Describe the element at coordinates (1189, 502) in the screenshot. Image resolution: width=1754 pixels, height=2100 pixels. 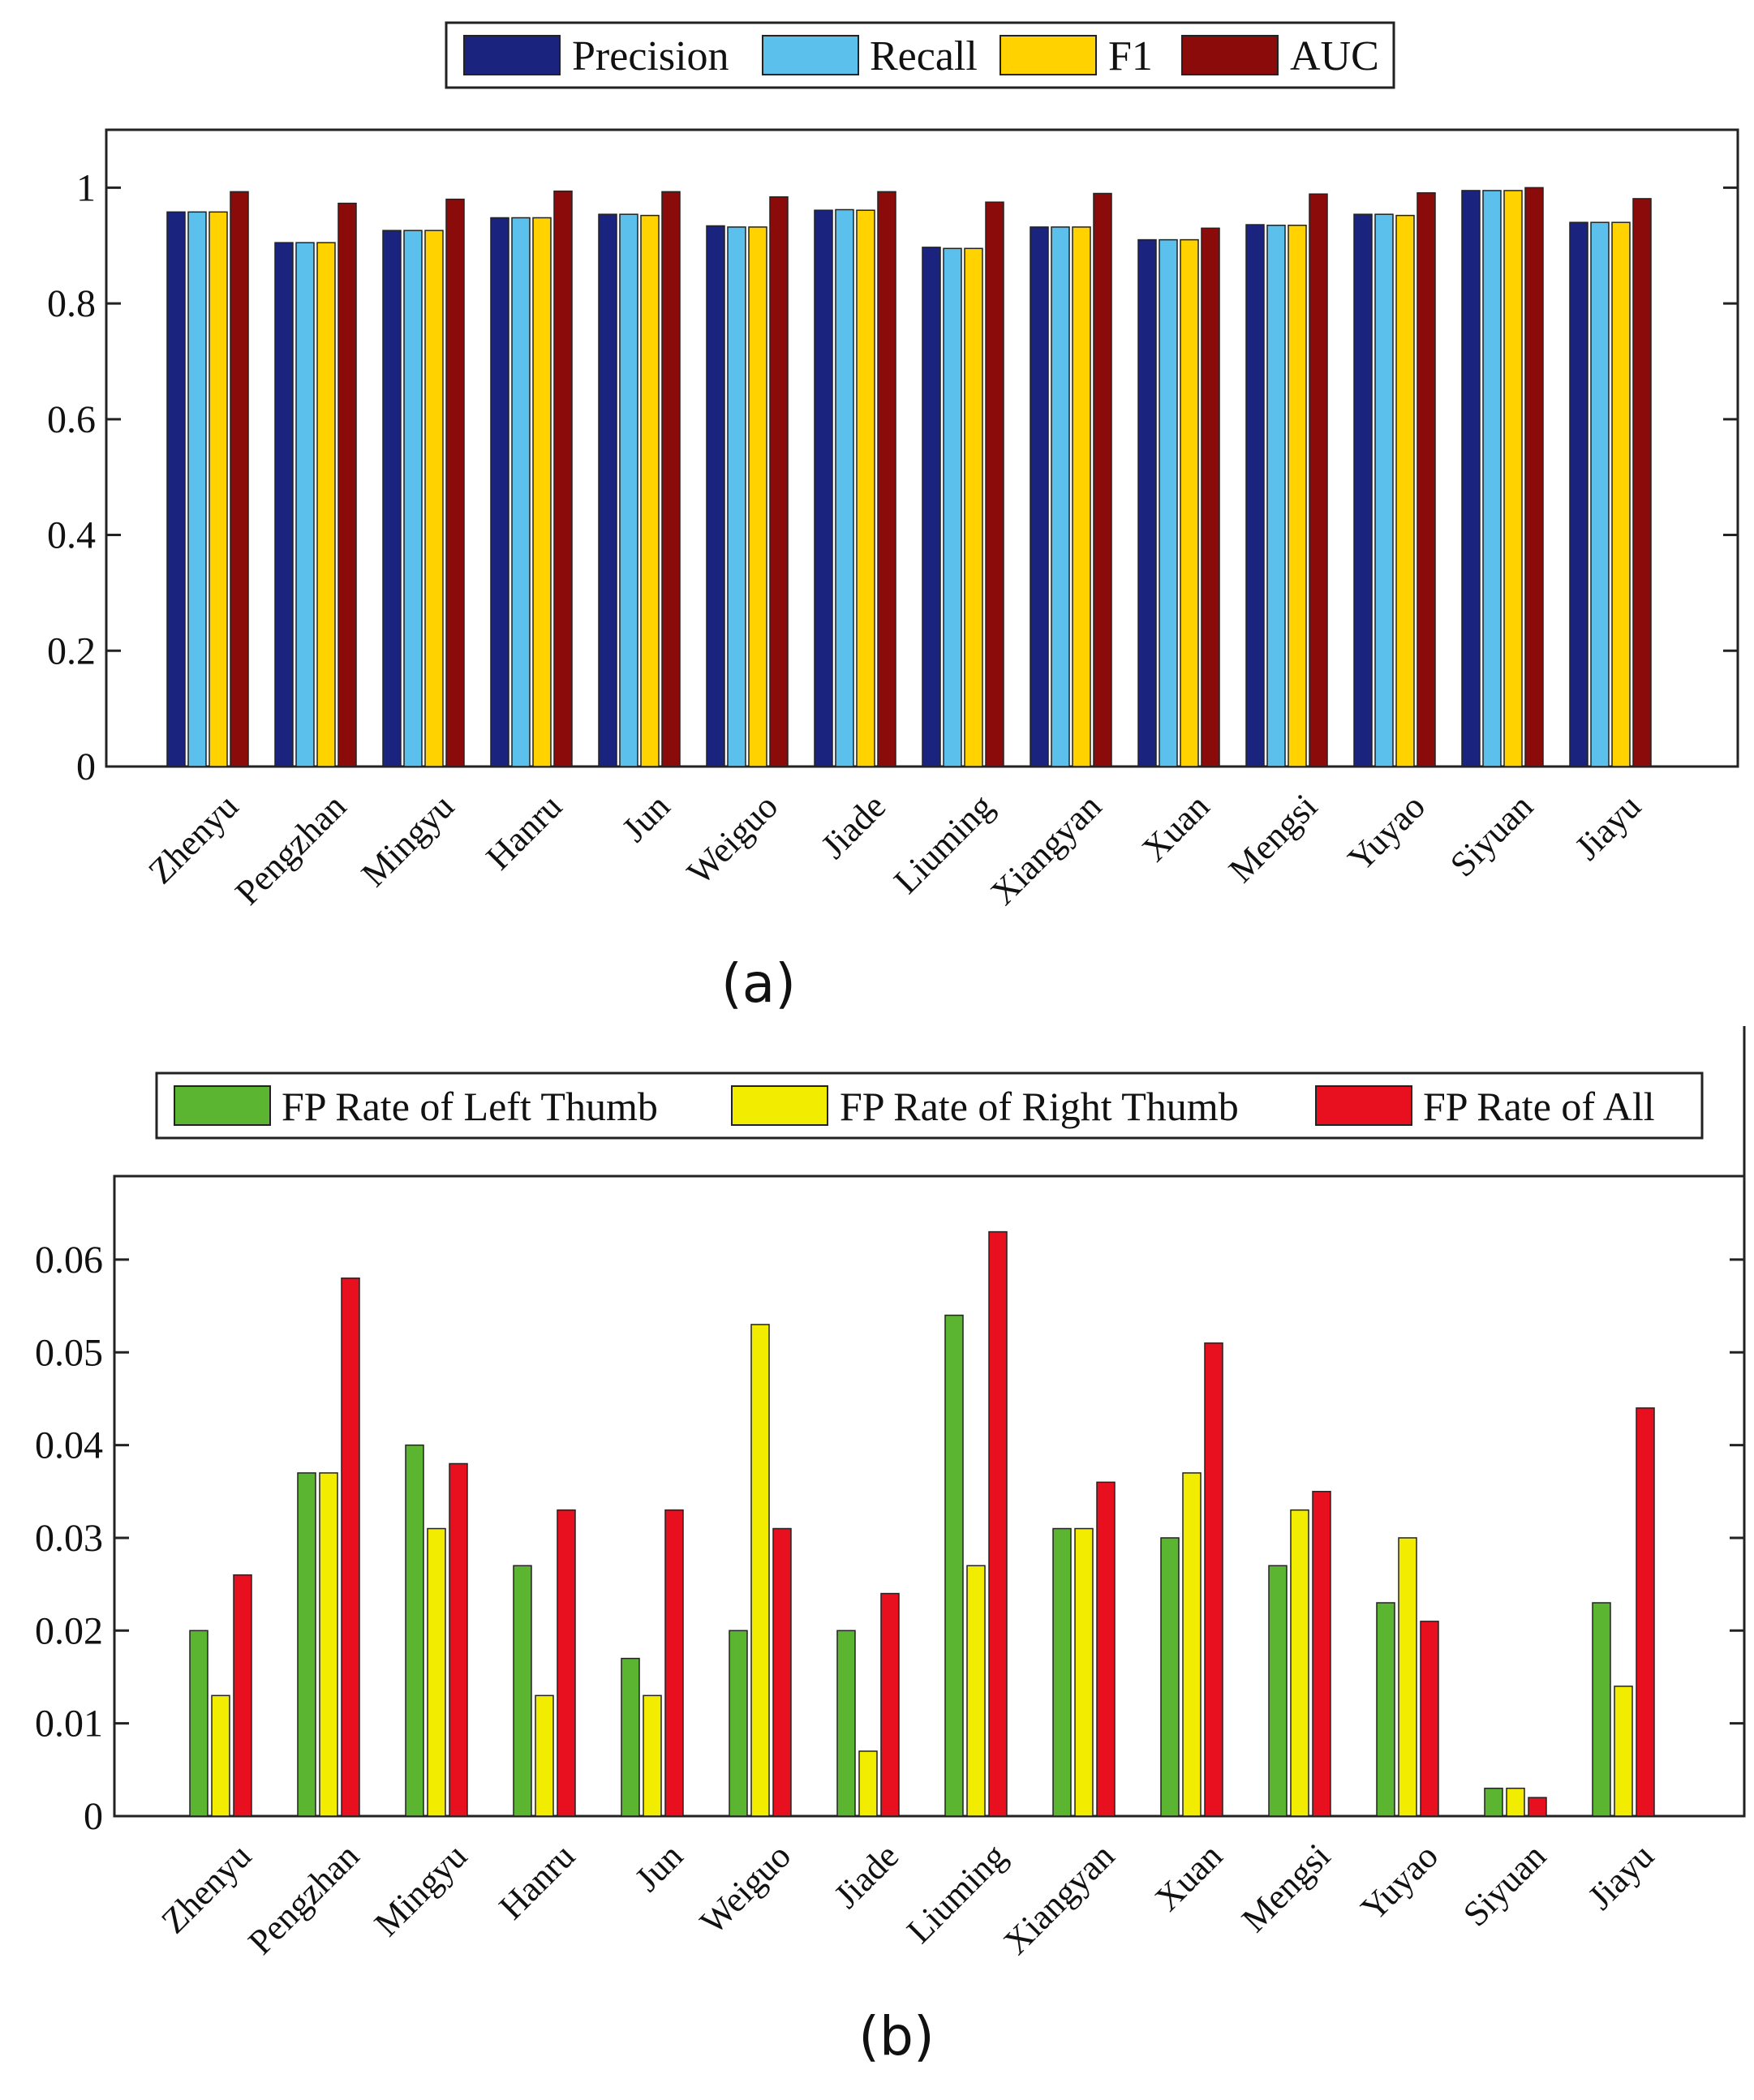
I see `bar-f1-xuan` at that location.